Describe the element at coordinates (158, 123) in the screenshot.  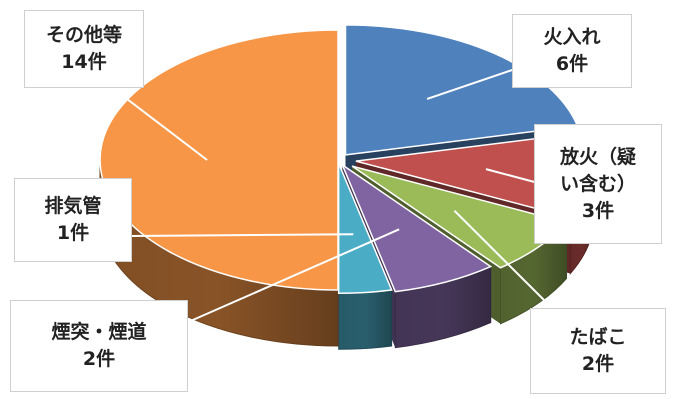
I see `leader-line-sonota` at that location.